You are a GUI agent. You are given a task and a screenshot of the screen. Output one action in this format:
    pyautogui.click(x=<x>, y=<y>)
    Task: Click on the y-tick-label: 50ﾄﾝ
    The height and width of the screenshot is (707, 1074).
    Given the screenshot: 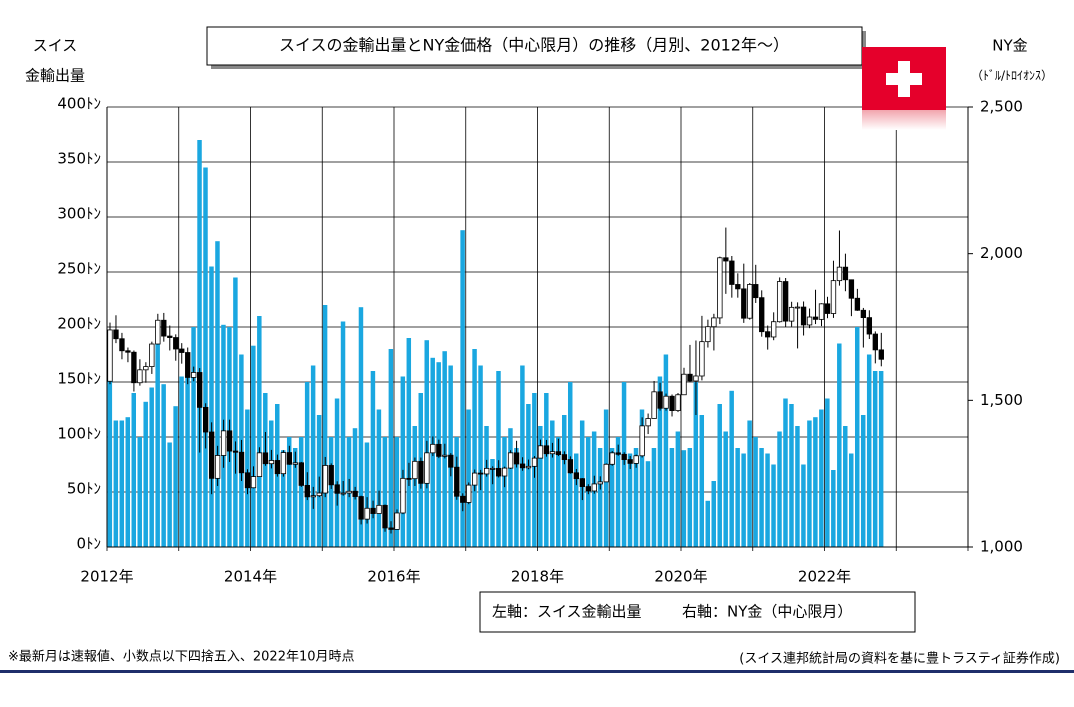 What is the action you would take?
    pyautogui.click(x=84, y=489)
    